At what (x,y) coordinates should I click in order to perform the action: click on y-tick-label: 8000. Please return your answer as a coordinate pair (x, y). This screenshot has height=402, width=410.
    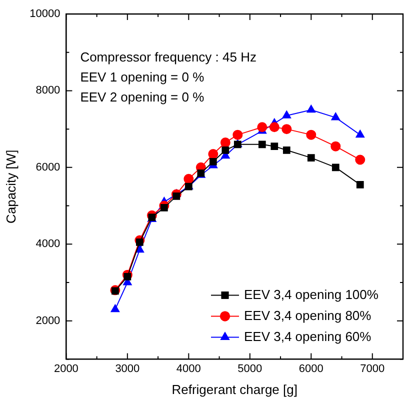
    Looking at the image, I should click on (48, 90).